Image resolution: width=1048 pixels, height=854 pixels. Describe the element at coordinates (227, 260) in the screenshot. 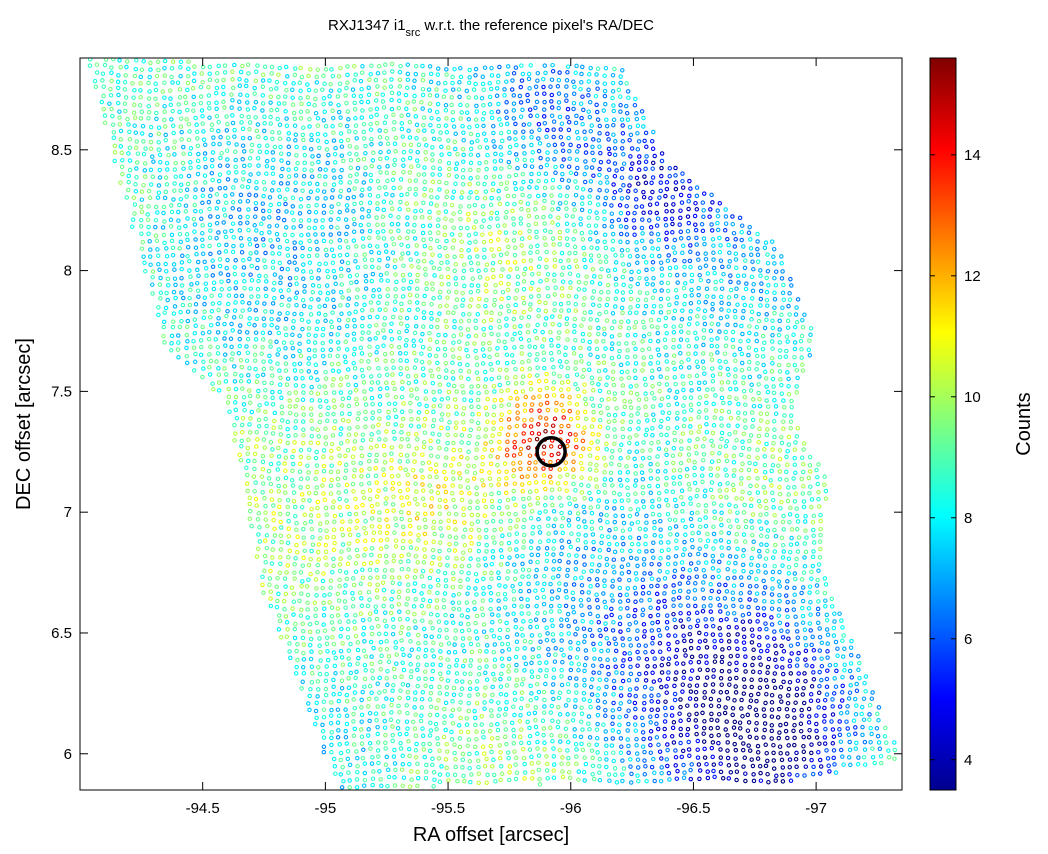

I see `data-point-2059` at that location.